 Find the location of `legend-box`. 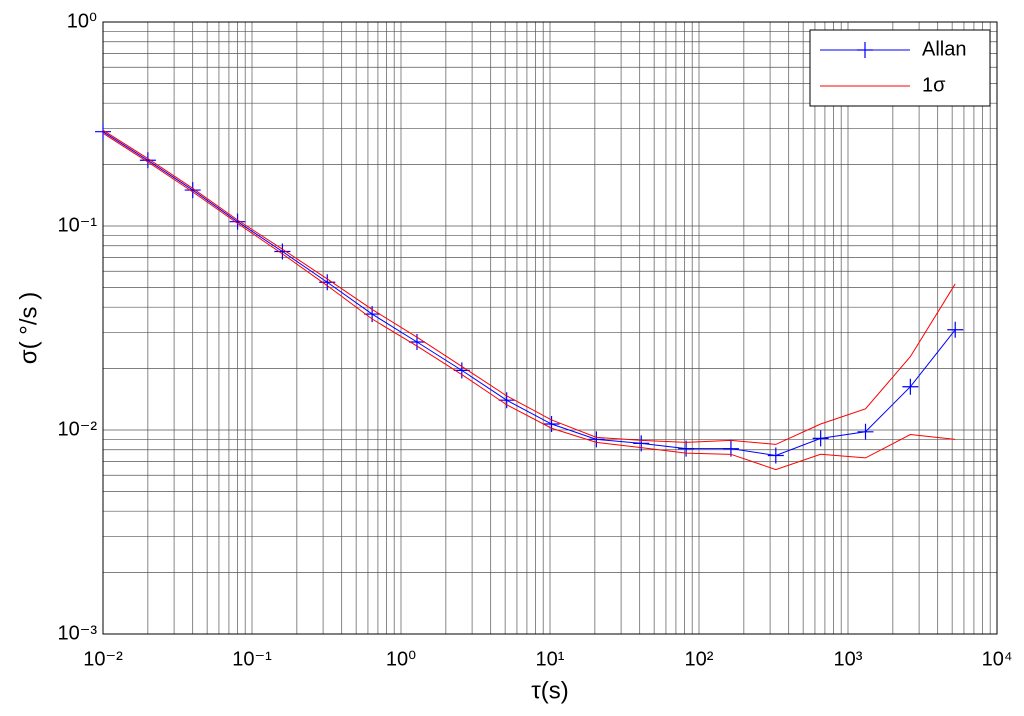

legend-box is located at coordinates (900, 68).